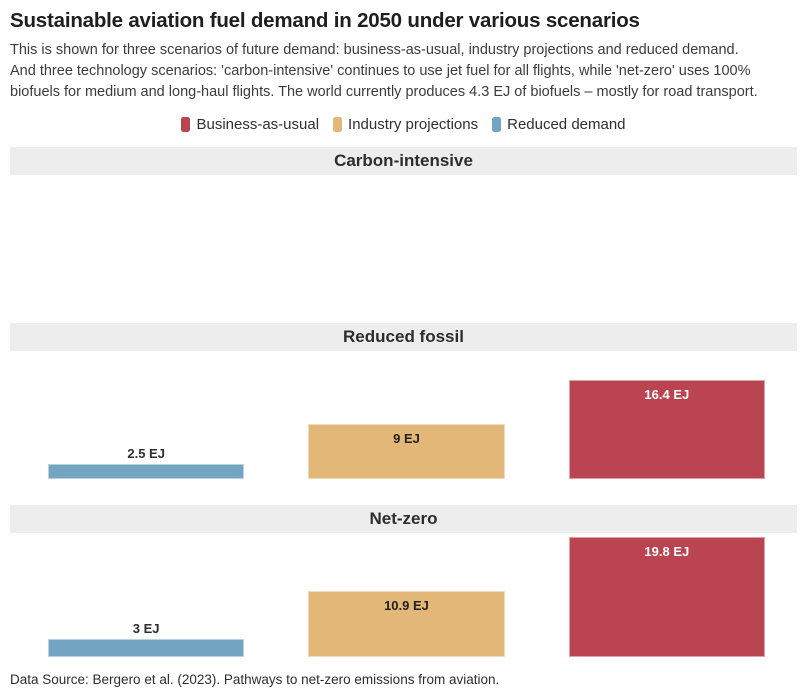 The image size is (807, 700). Describe the element at coordinates (497, 124) in the screenshot. I see `legend-swatch-blue` at that location.